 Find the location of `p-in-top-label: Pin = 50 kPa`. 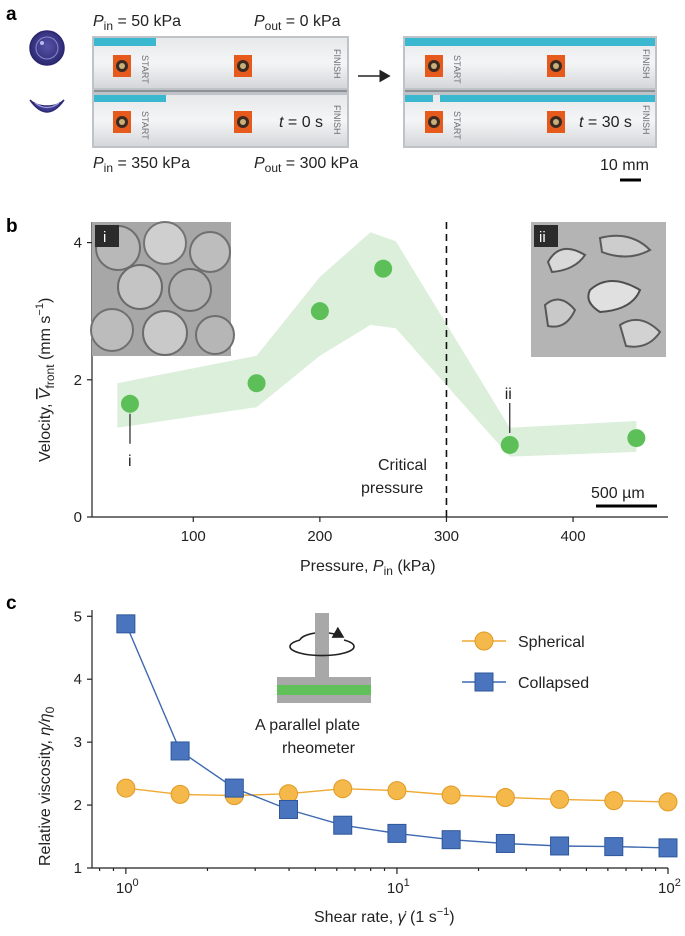

p-in-top-label: Pin = 50 kPa is located at coordinates (137, 23).